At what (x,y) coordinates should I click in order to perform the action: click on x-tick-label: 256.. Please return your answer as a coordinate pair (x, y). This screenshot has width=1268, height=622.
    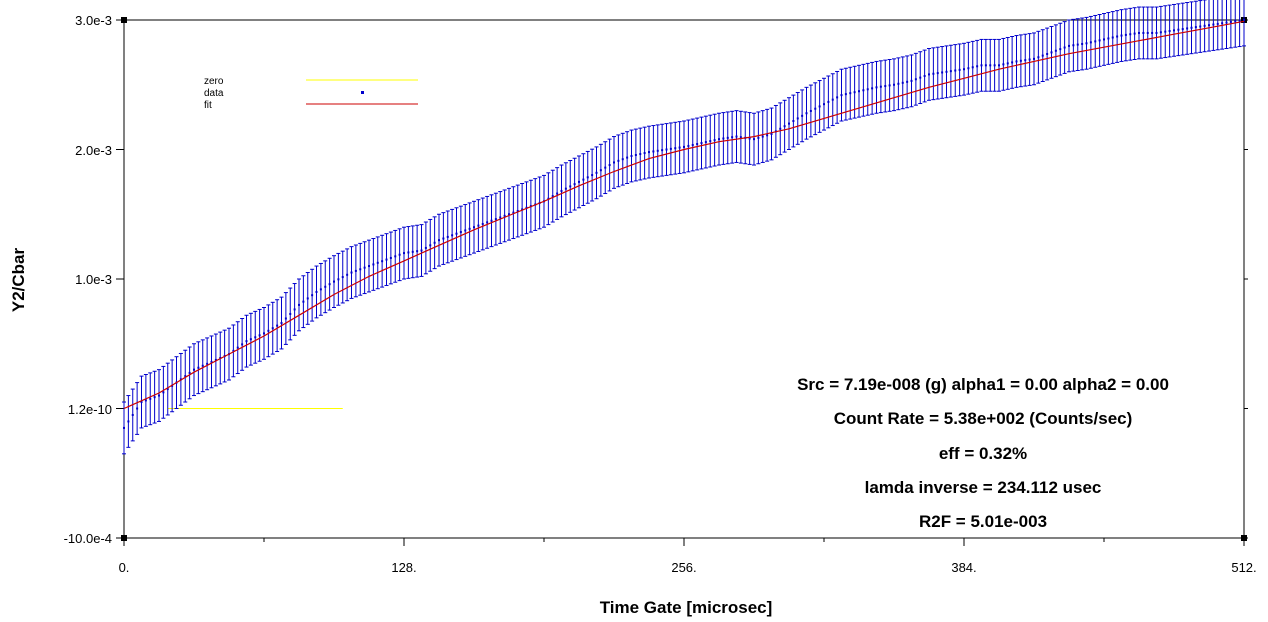
    Looking at the image, I should click on (683, 567).